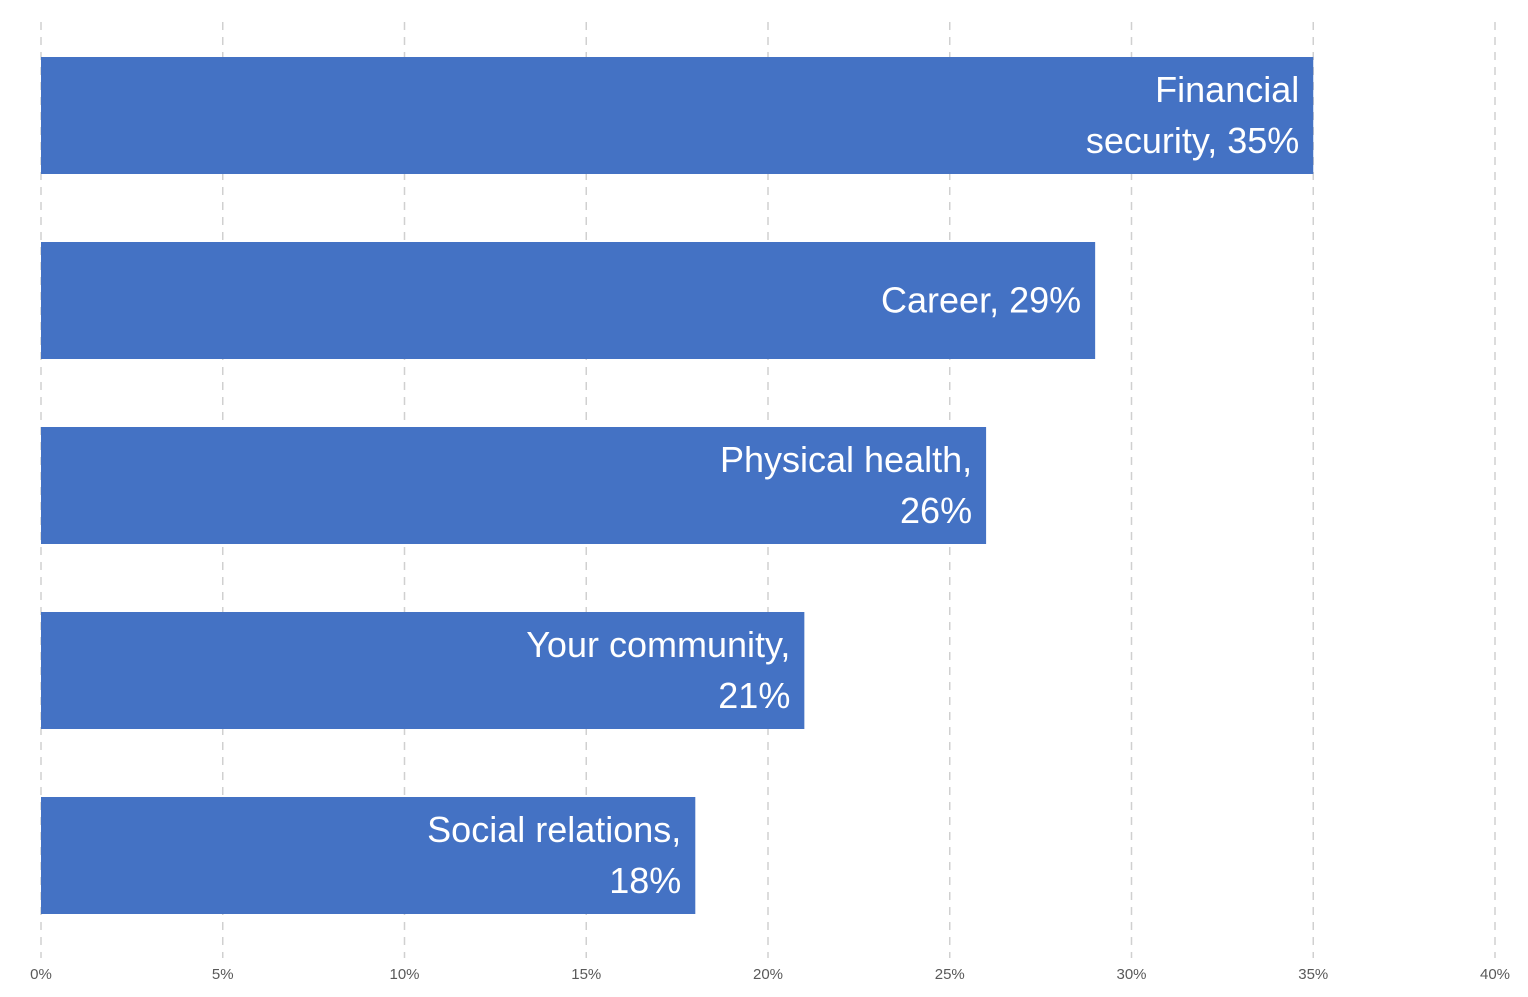 This screenshot has height=997, width=1528. What do you see at coordinates (658, 670) in the screenshot?
I see `data-label: Your community, 21%` at bounding box center [658, 670].